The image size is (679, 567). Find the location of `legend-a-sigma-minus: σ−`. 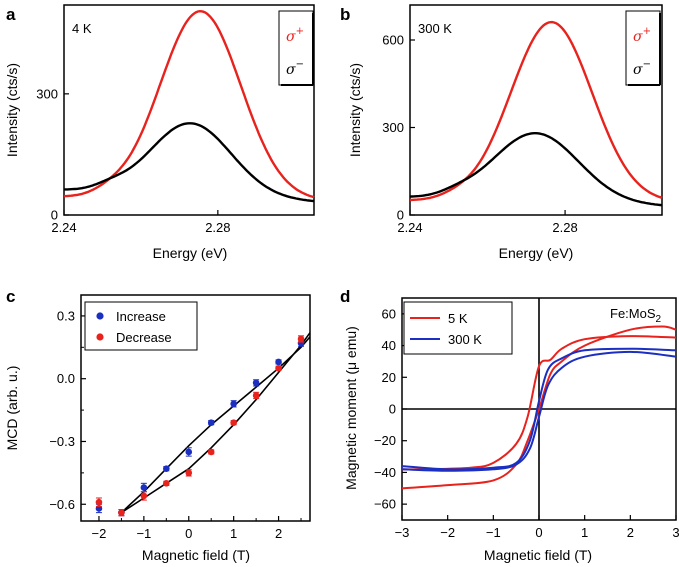

legend-a-sigma-minus: σ− is located at coordinates (295, 68).